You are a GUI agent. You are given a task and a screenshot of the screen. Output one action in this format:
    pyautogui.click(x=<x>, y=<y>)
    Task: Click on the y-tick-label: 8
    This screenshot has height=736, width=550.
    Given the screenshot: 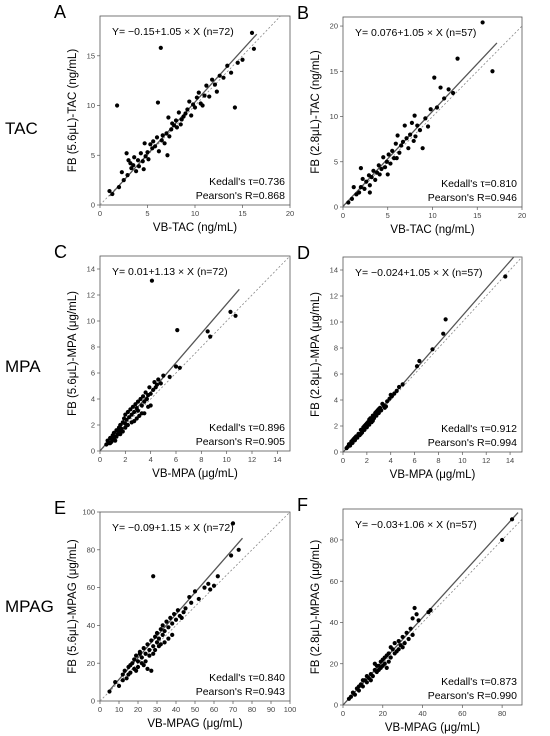 What is the action you would take?
    pyautogui.click(x=93, y=347)
    